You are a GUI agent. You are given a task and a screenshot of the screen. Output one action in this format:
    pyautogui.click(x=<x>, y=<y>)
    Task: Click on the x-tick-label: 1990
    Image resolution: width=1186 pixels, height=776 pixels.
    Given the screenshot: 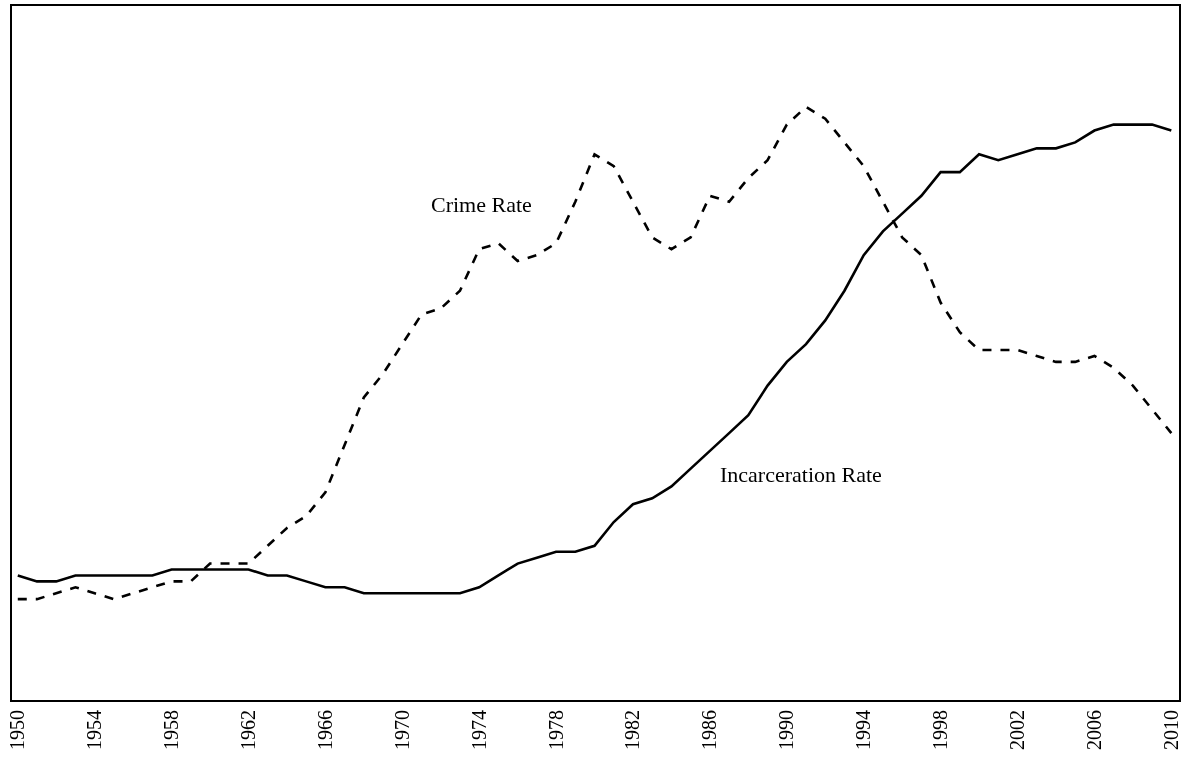 What is the action you would take?
    pyautogui.click(x=786, y=730)
    